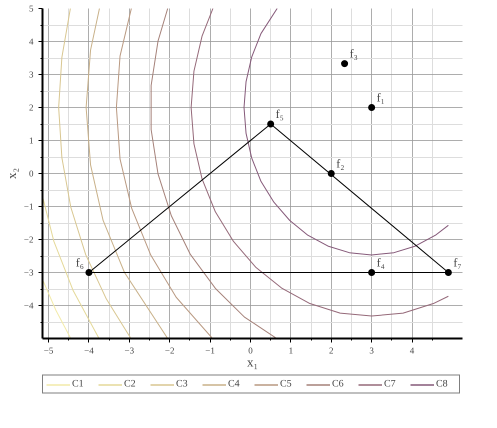 This screenshot has width=497, height=428. I want to click on y-tick-label: −2, so click(29, 239).